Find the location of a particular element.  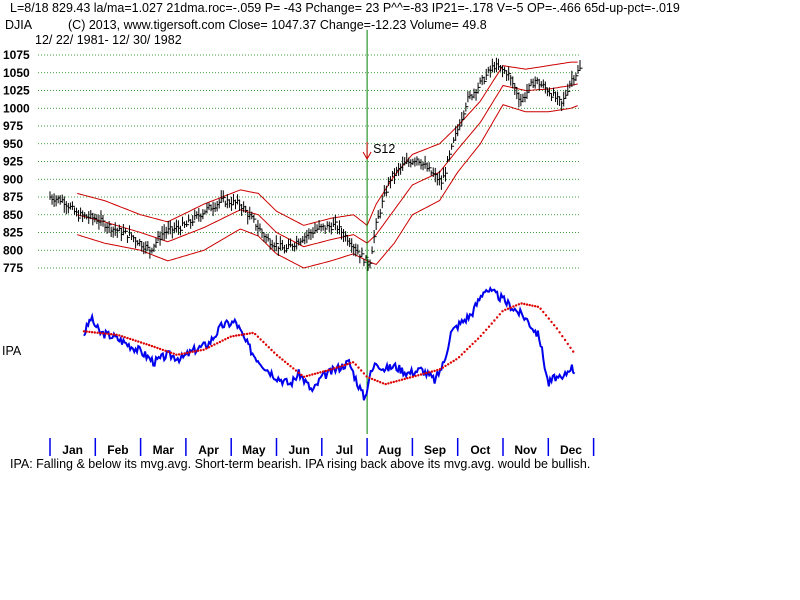

y-tick-label: 775 is located at coordinates (13, 268).